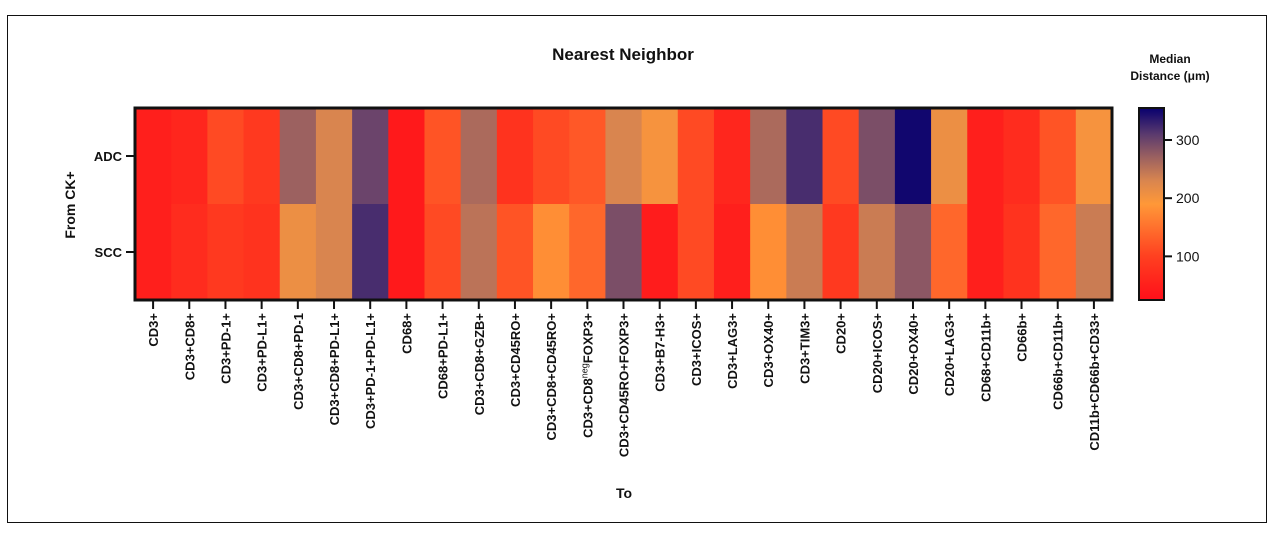  I want to click on colorbar-tick-label-100: 100, so click(1188, 256).